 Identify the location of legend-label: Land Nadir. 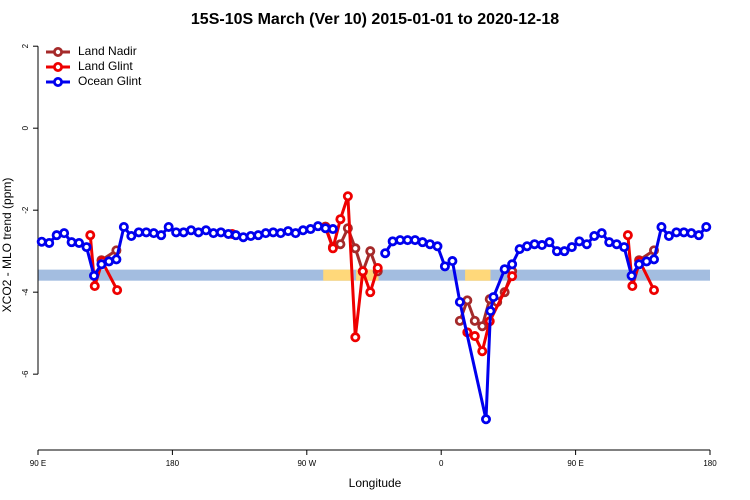
(107, 51).